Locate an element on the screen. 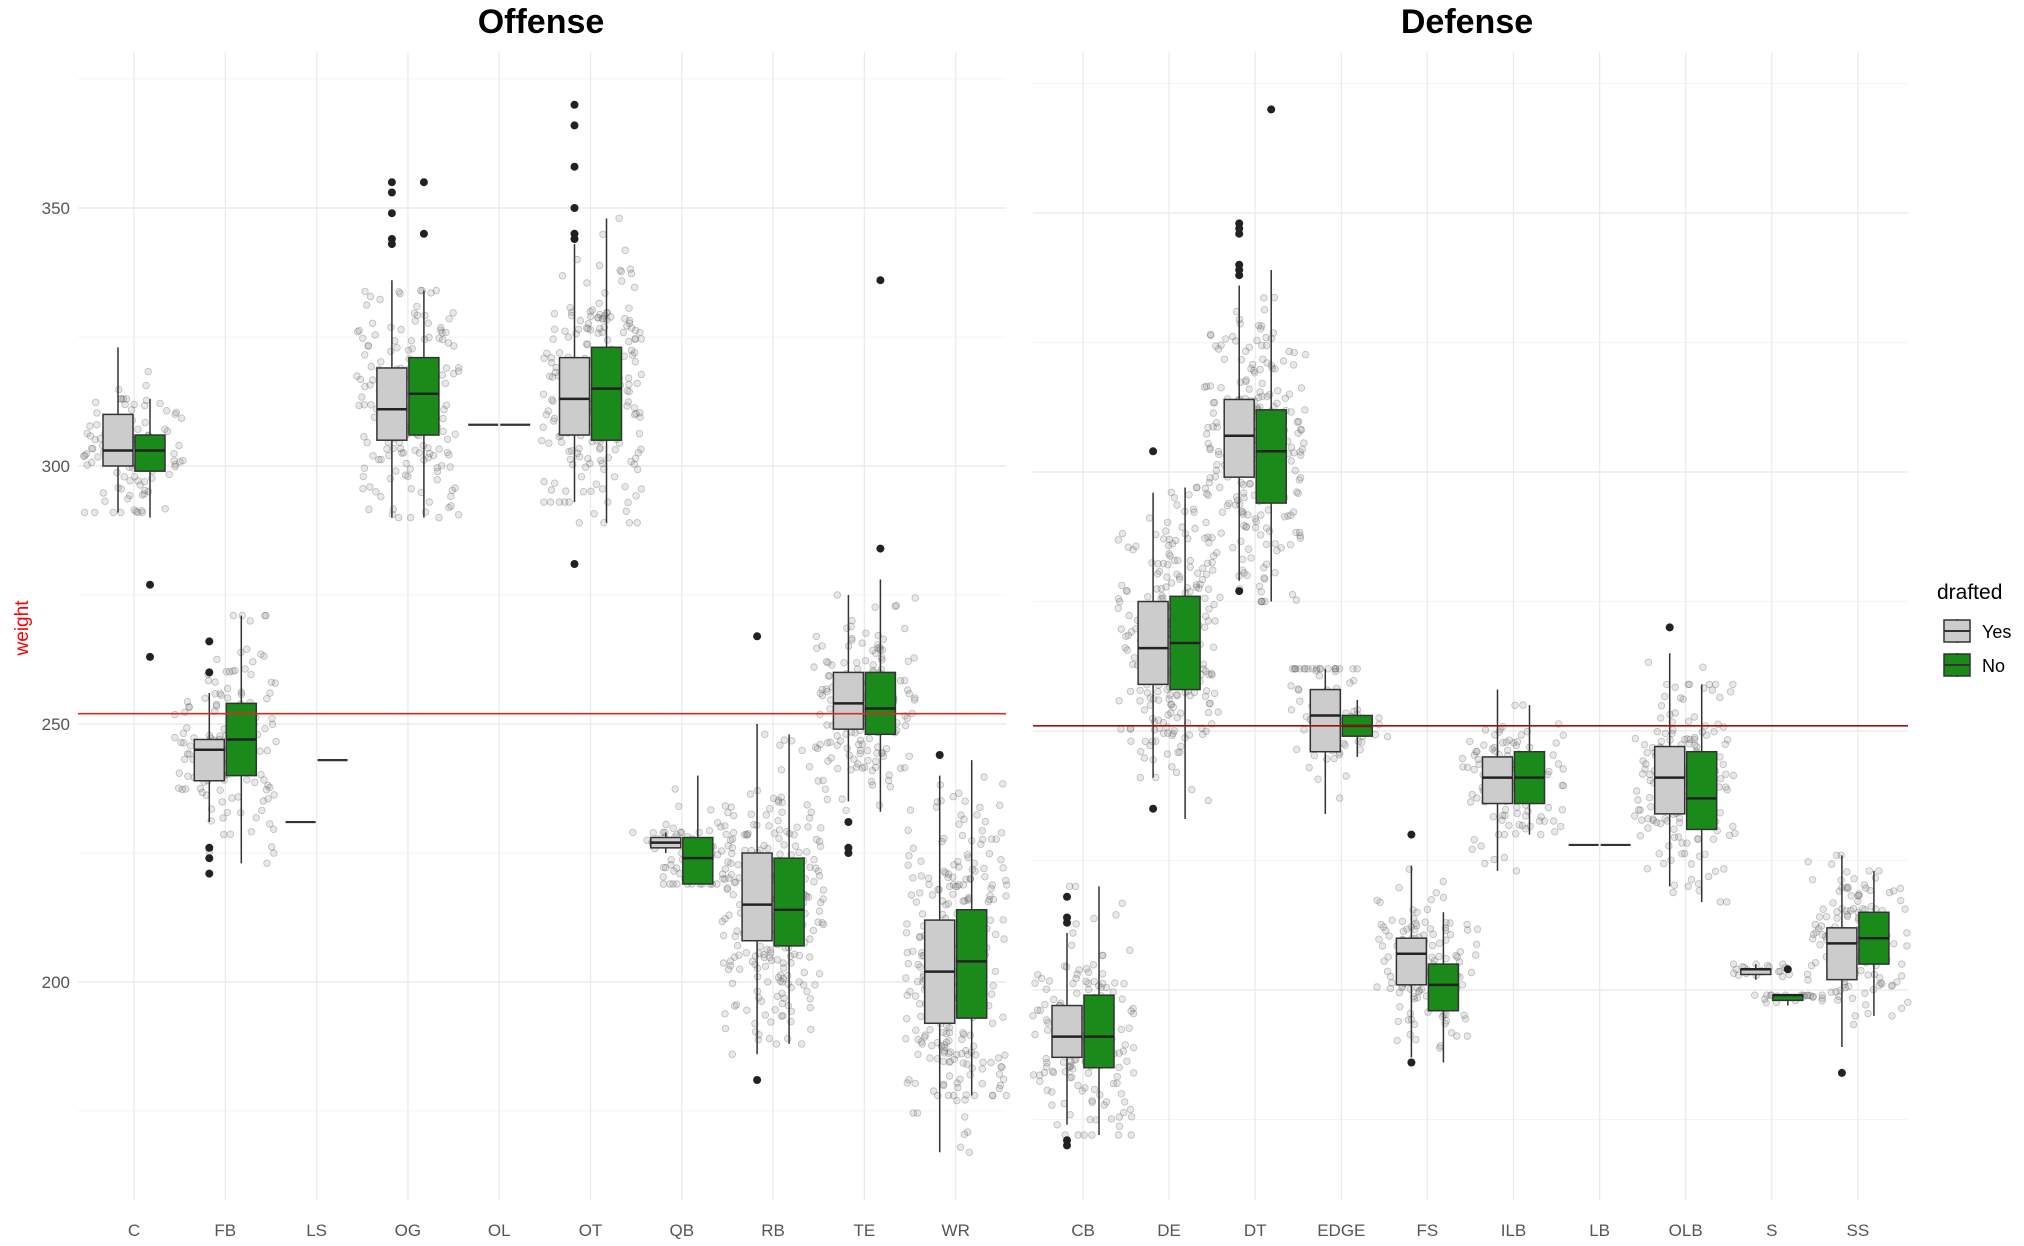  box-offense-c-no is located at coordinates (150, 458).